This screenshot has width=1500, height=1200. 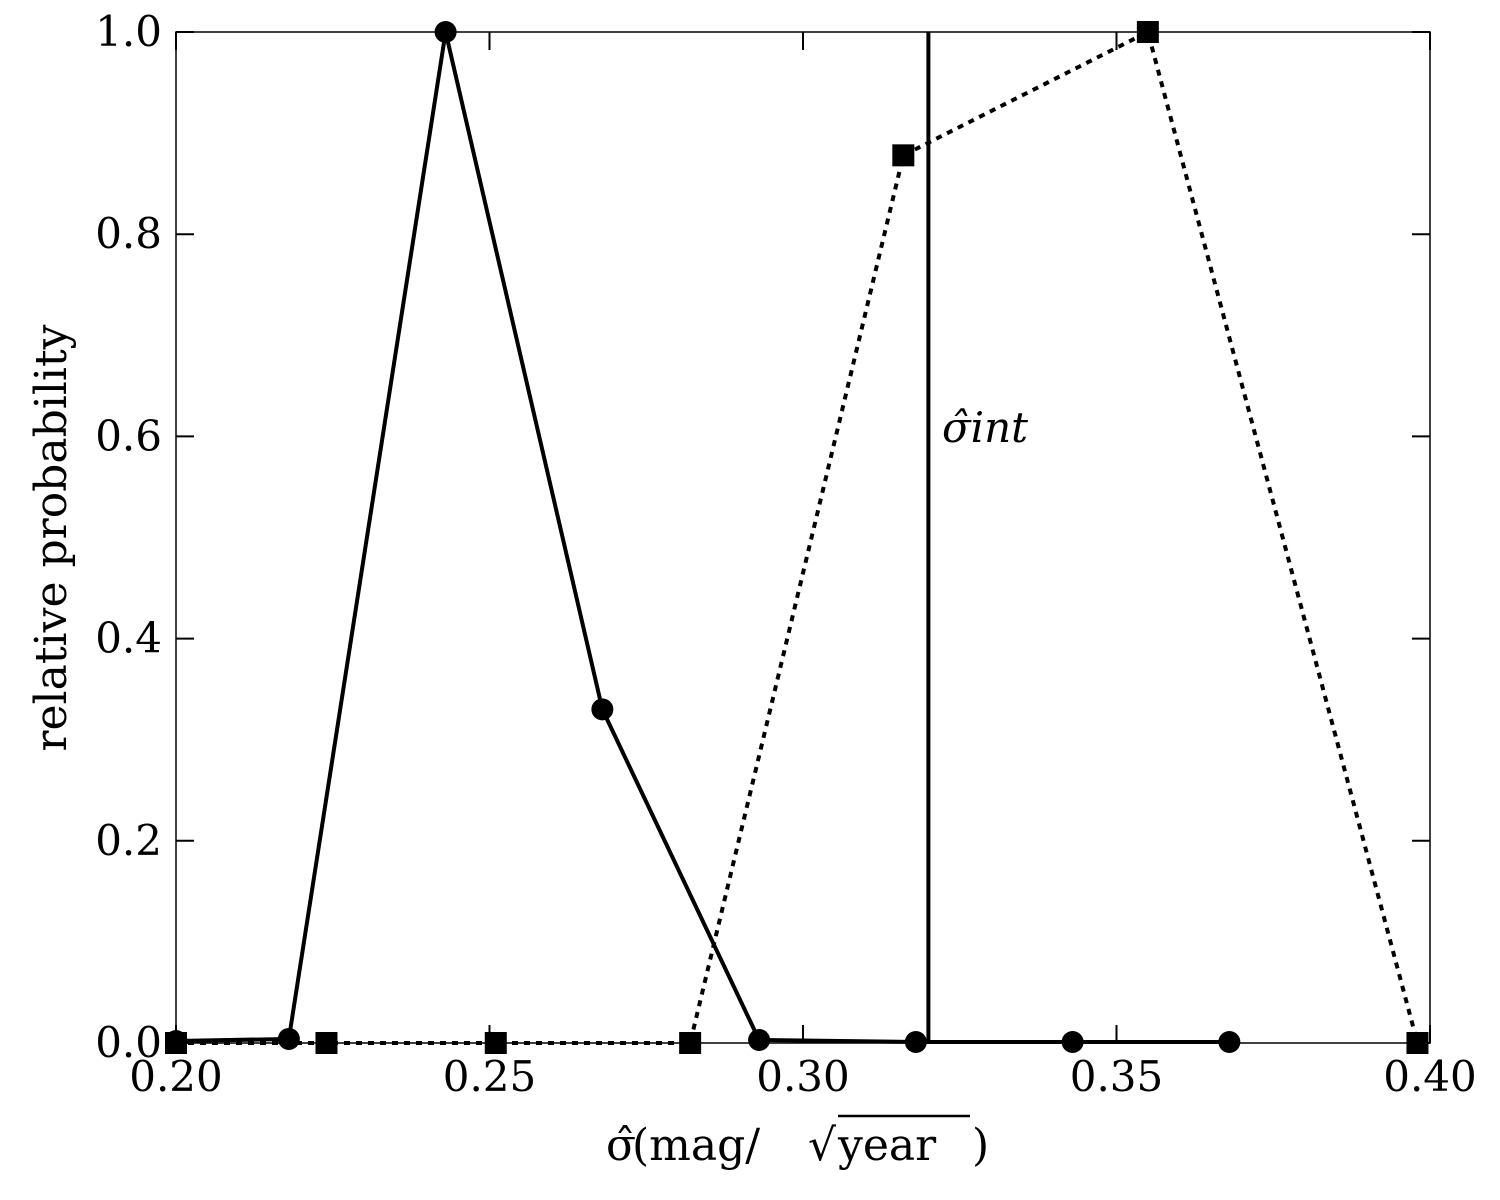 I want to click on x-axis-title: σ̂ (mag/ √ year ), so click(x=797, y=1142).